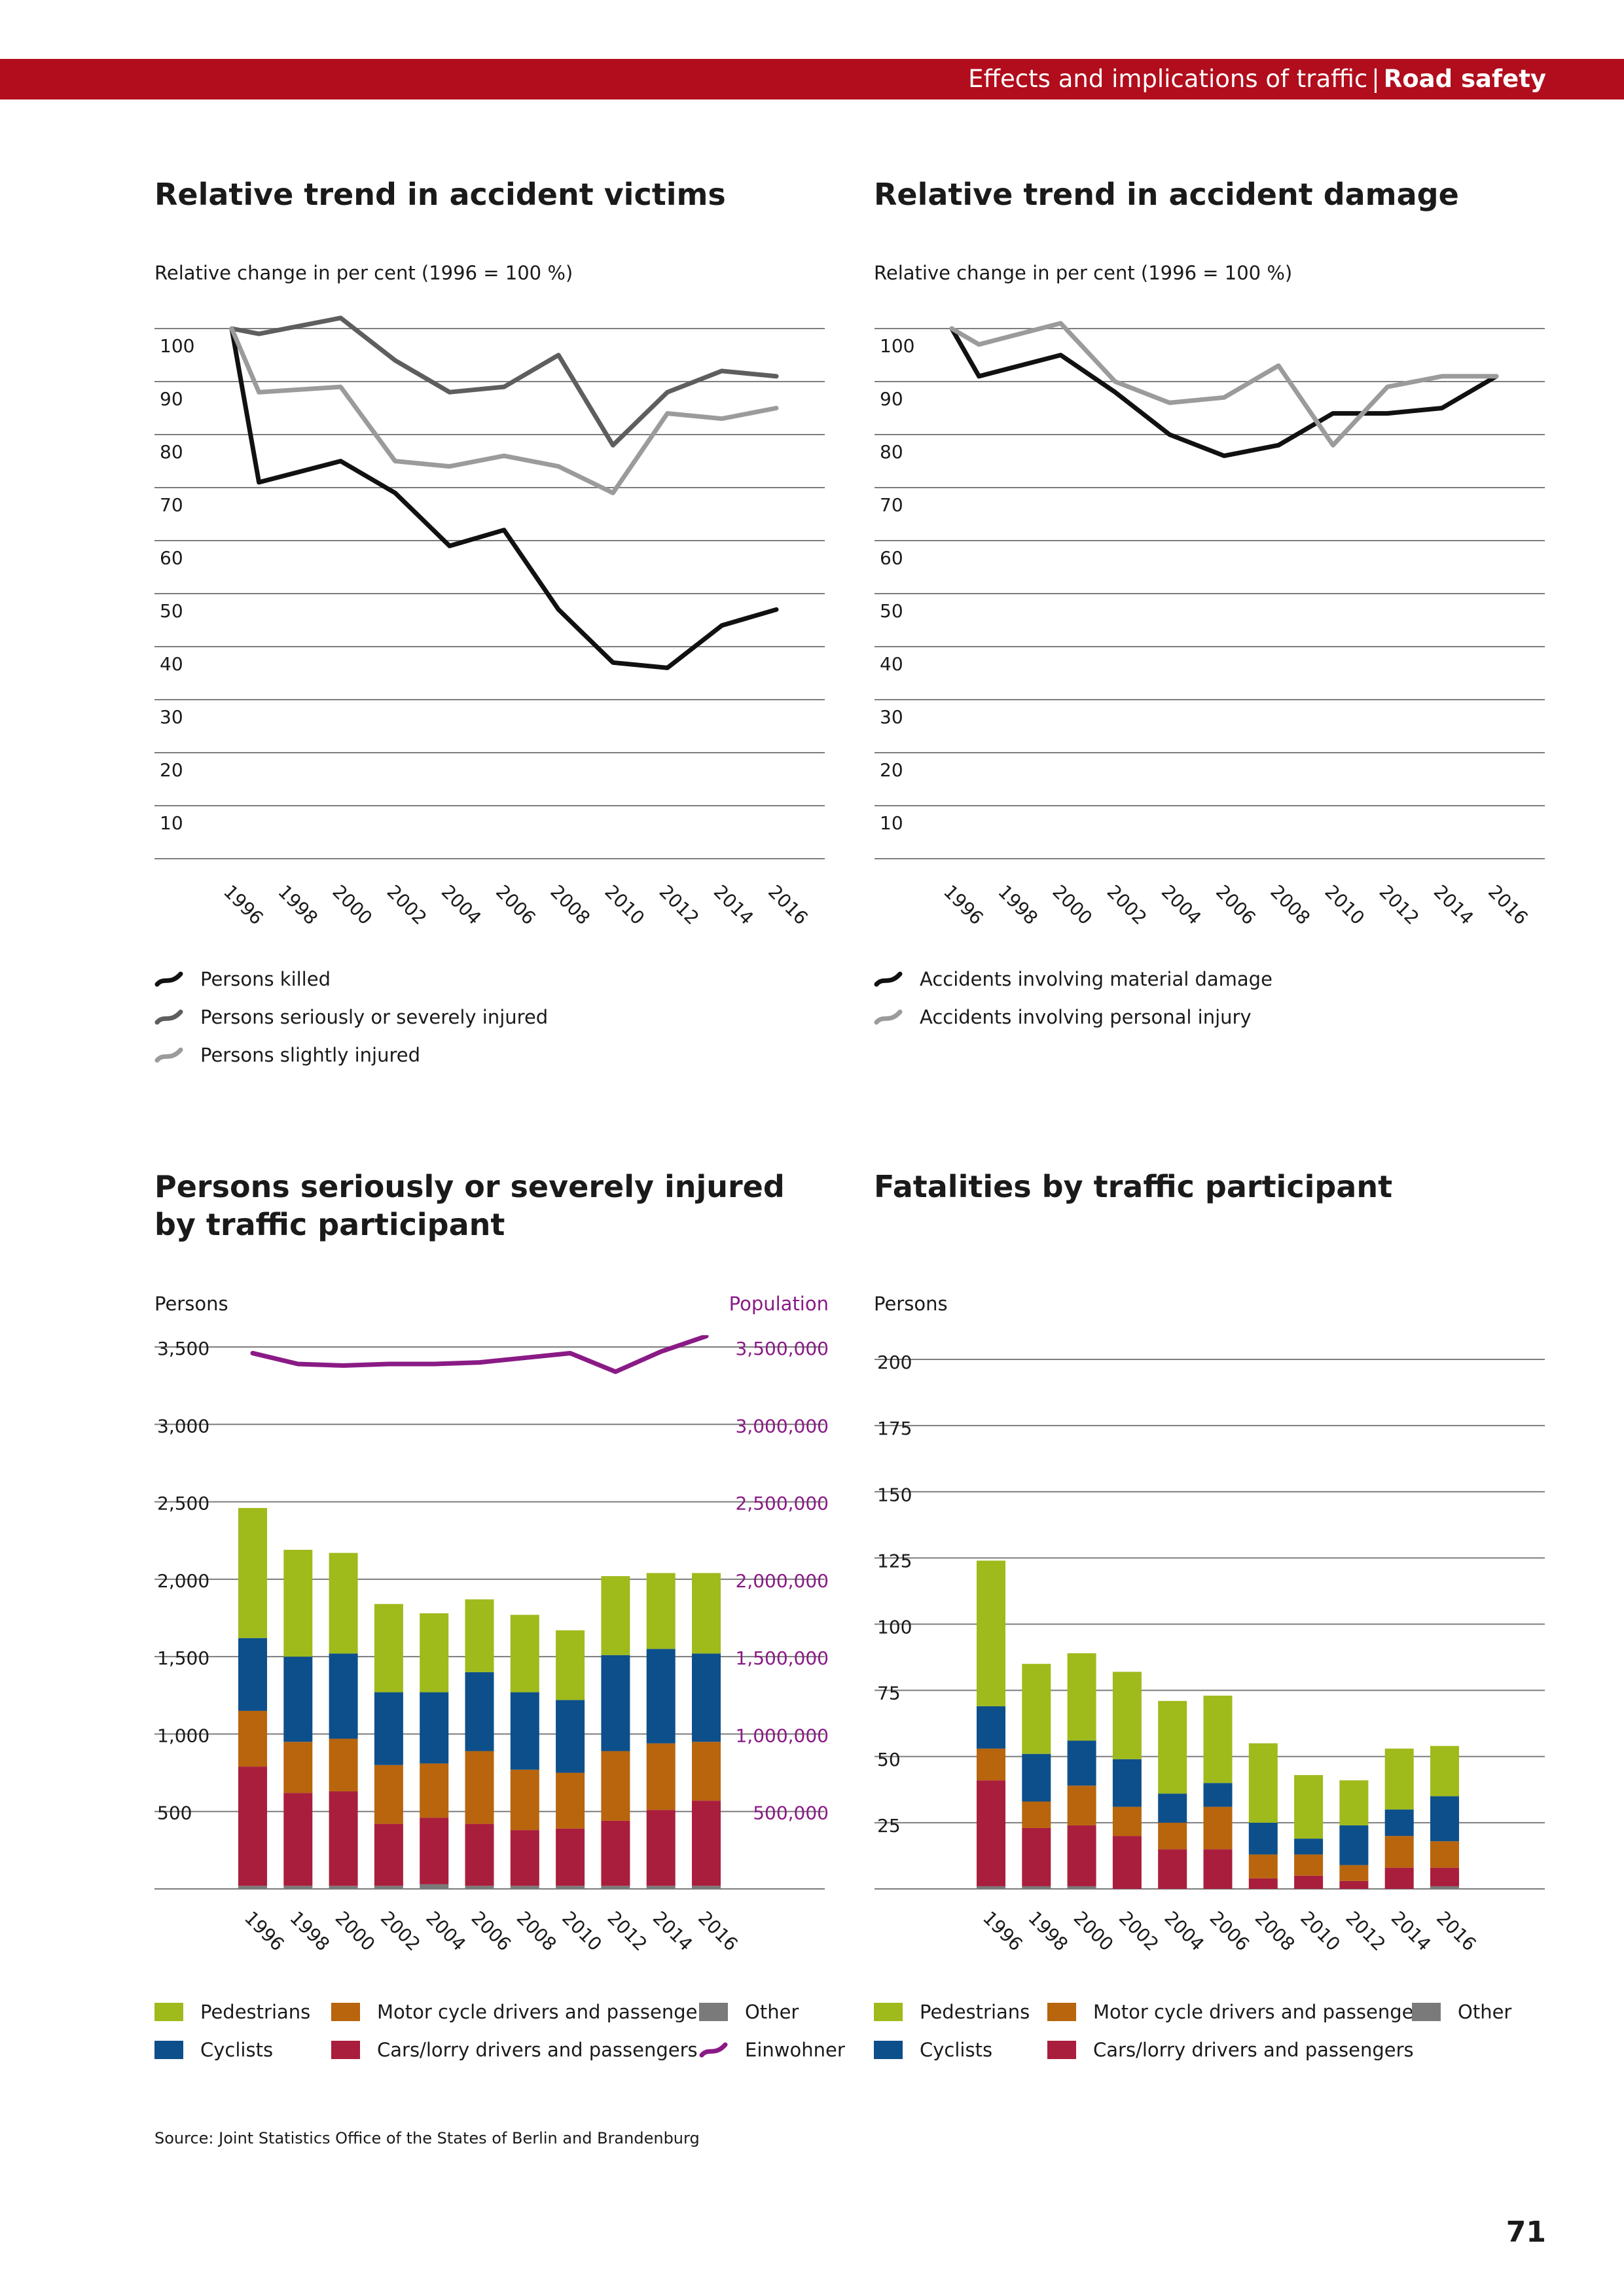 This screenshot has height=2296, width=1624. Describe the element at coordinates (894, 1560) in the screenshot. I see `y-tick-label: 125` at that location.